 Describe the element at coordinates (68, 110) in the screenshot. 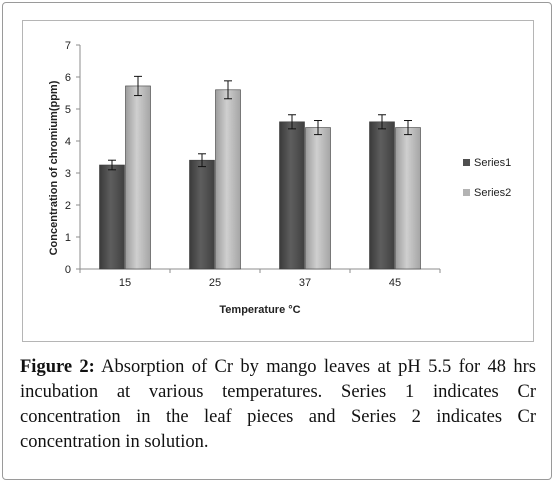

I see `y-tick-label: 5` at that location.